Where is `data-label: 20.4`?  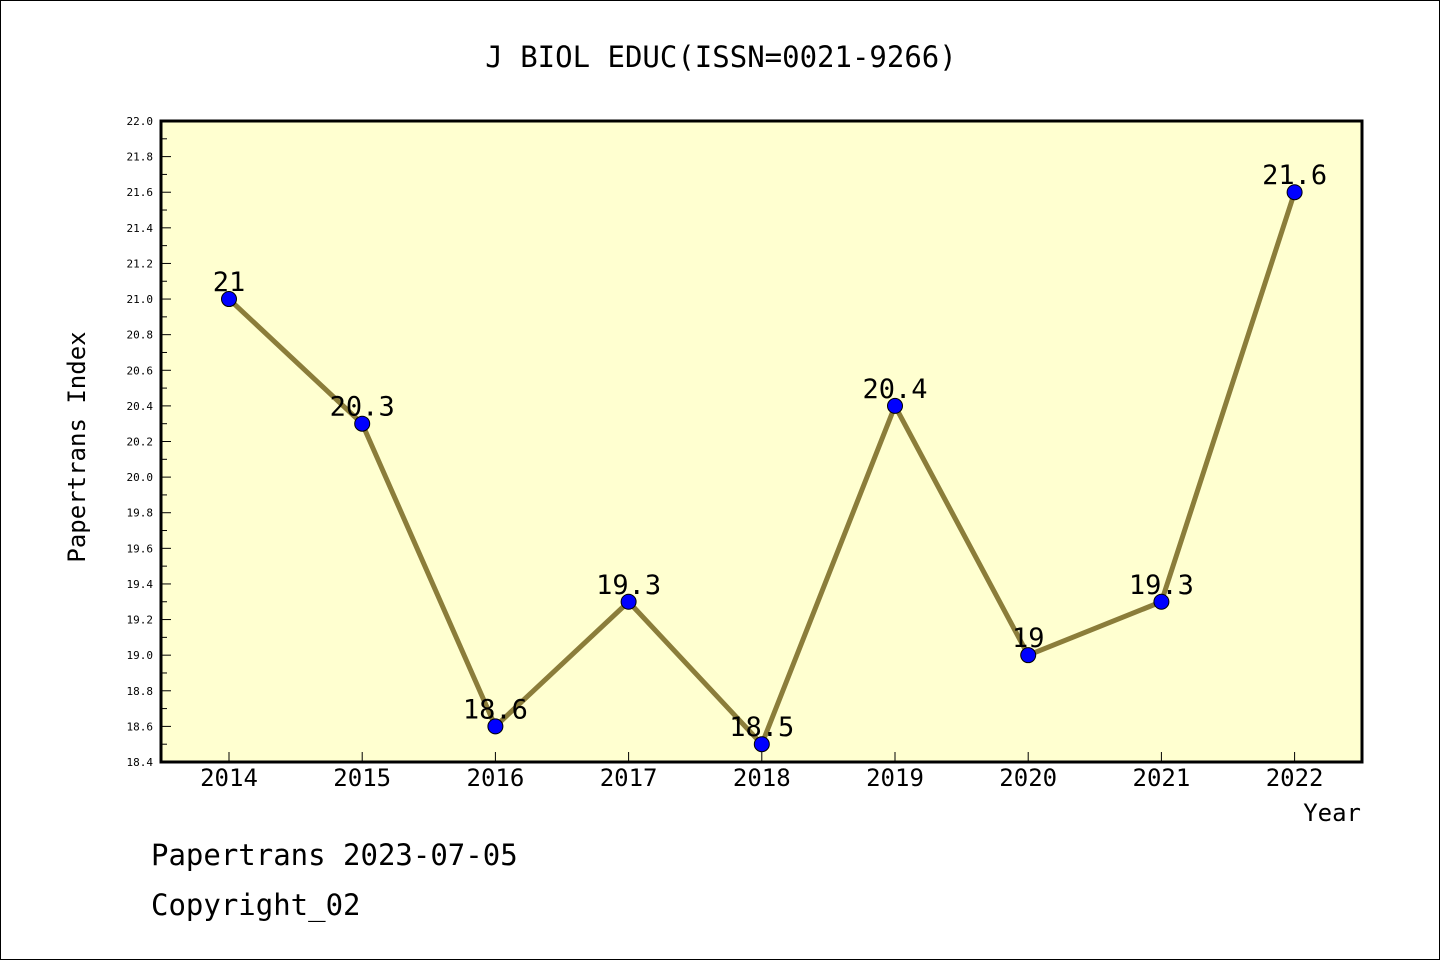 data-label: 20.4 is located at coordinates (894, 389).